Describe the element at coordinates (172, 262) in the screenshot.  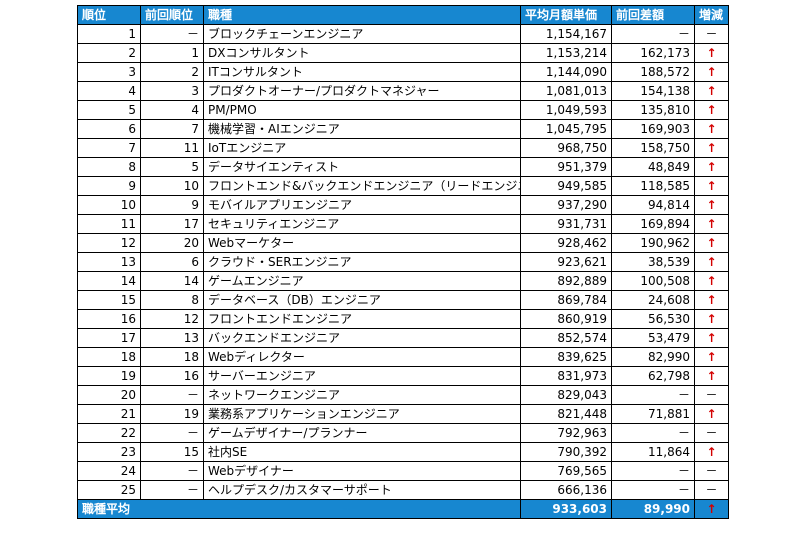
I see `prev-rank-cell: 6` at that location.